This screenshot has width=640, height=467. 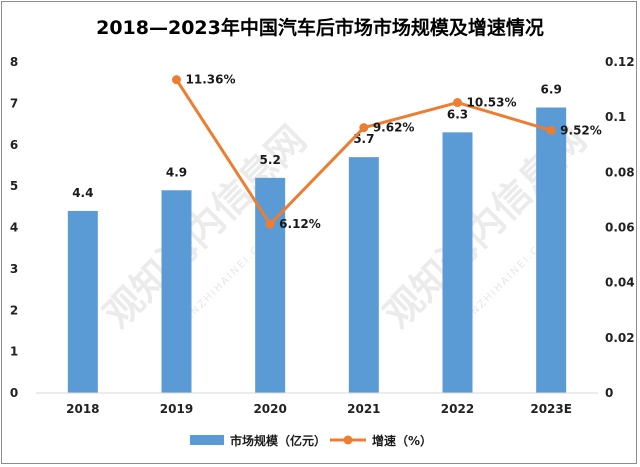 What do you see at coordinates (364, 128) in the screenshot?
I see `growth-point-2021` at bounding box center [364, 128].